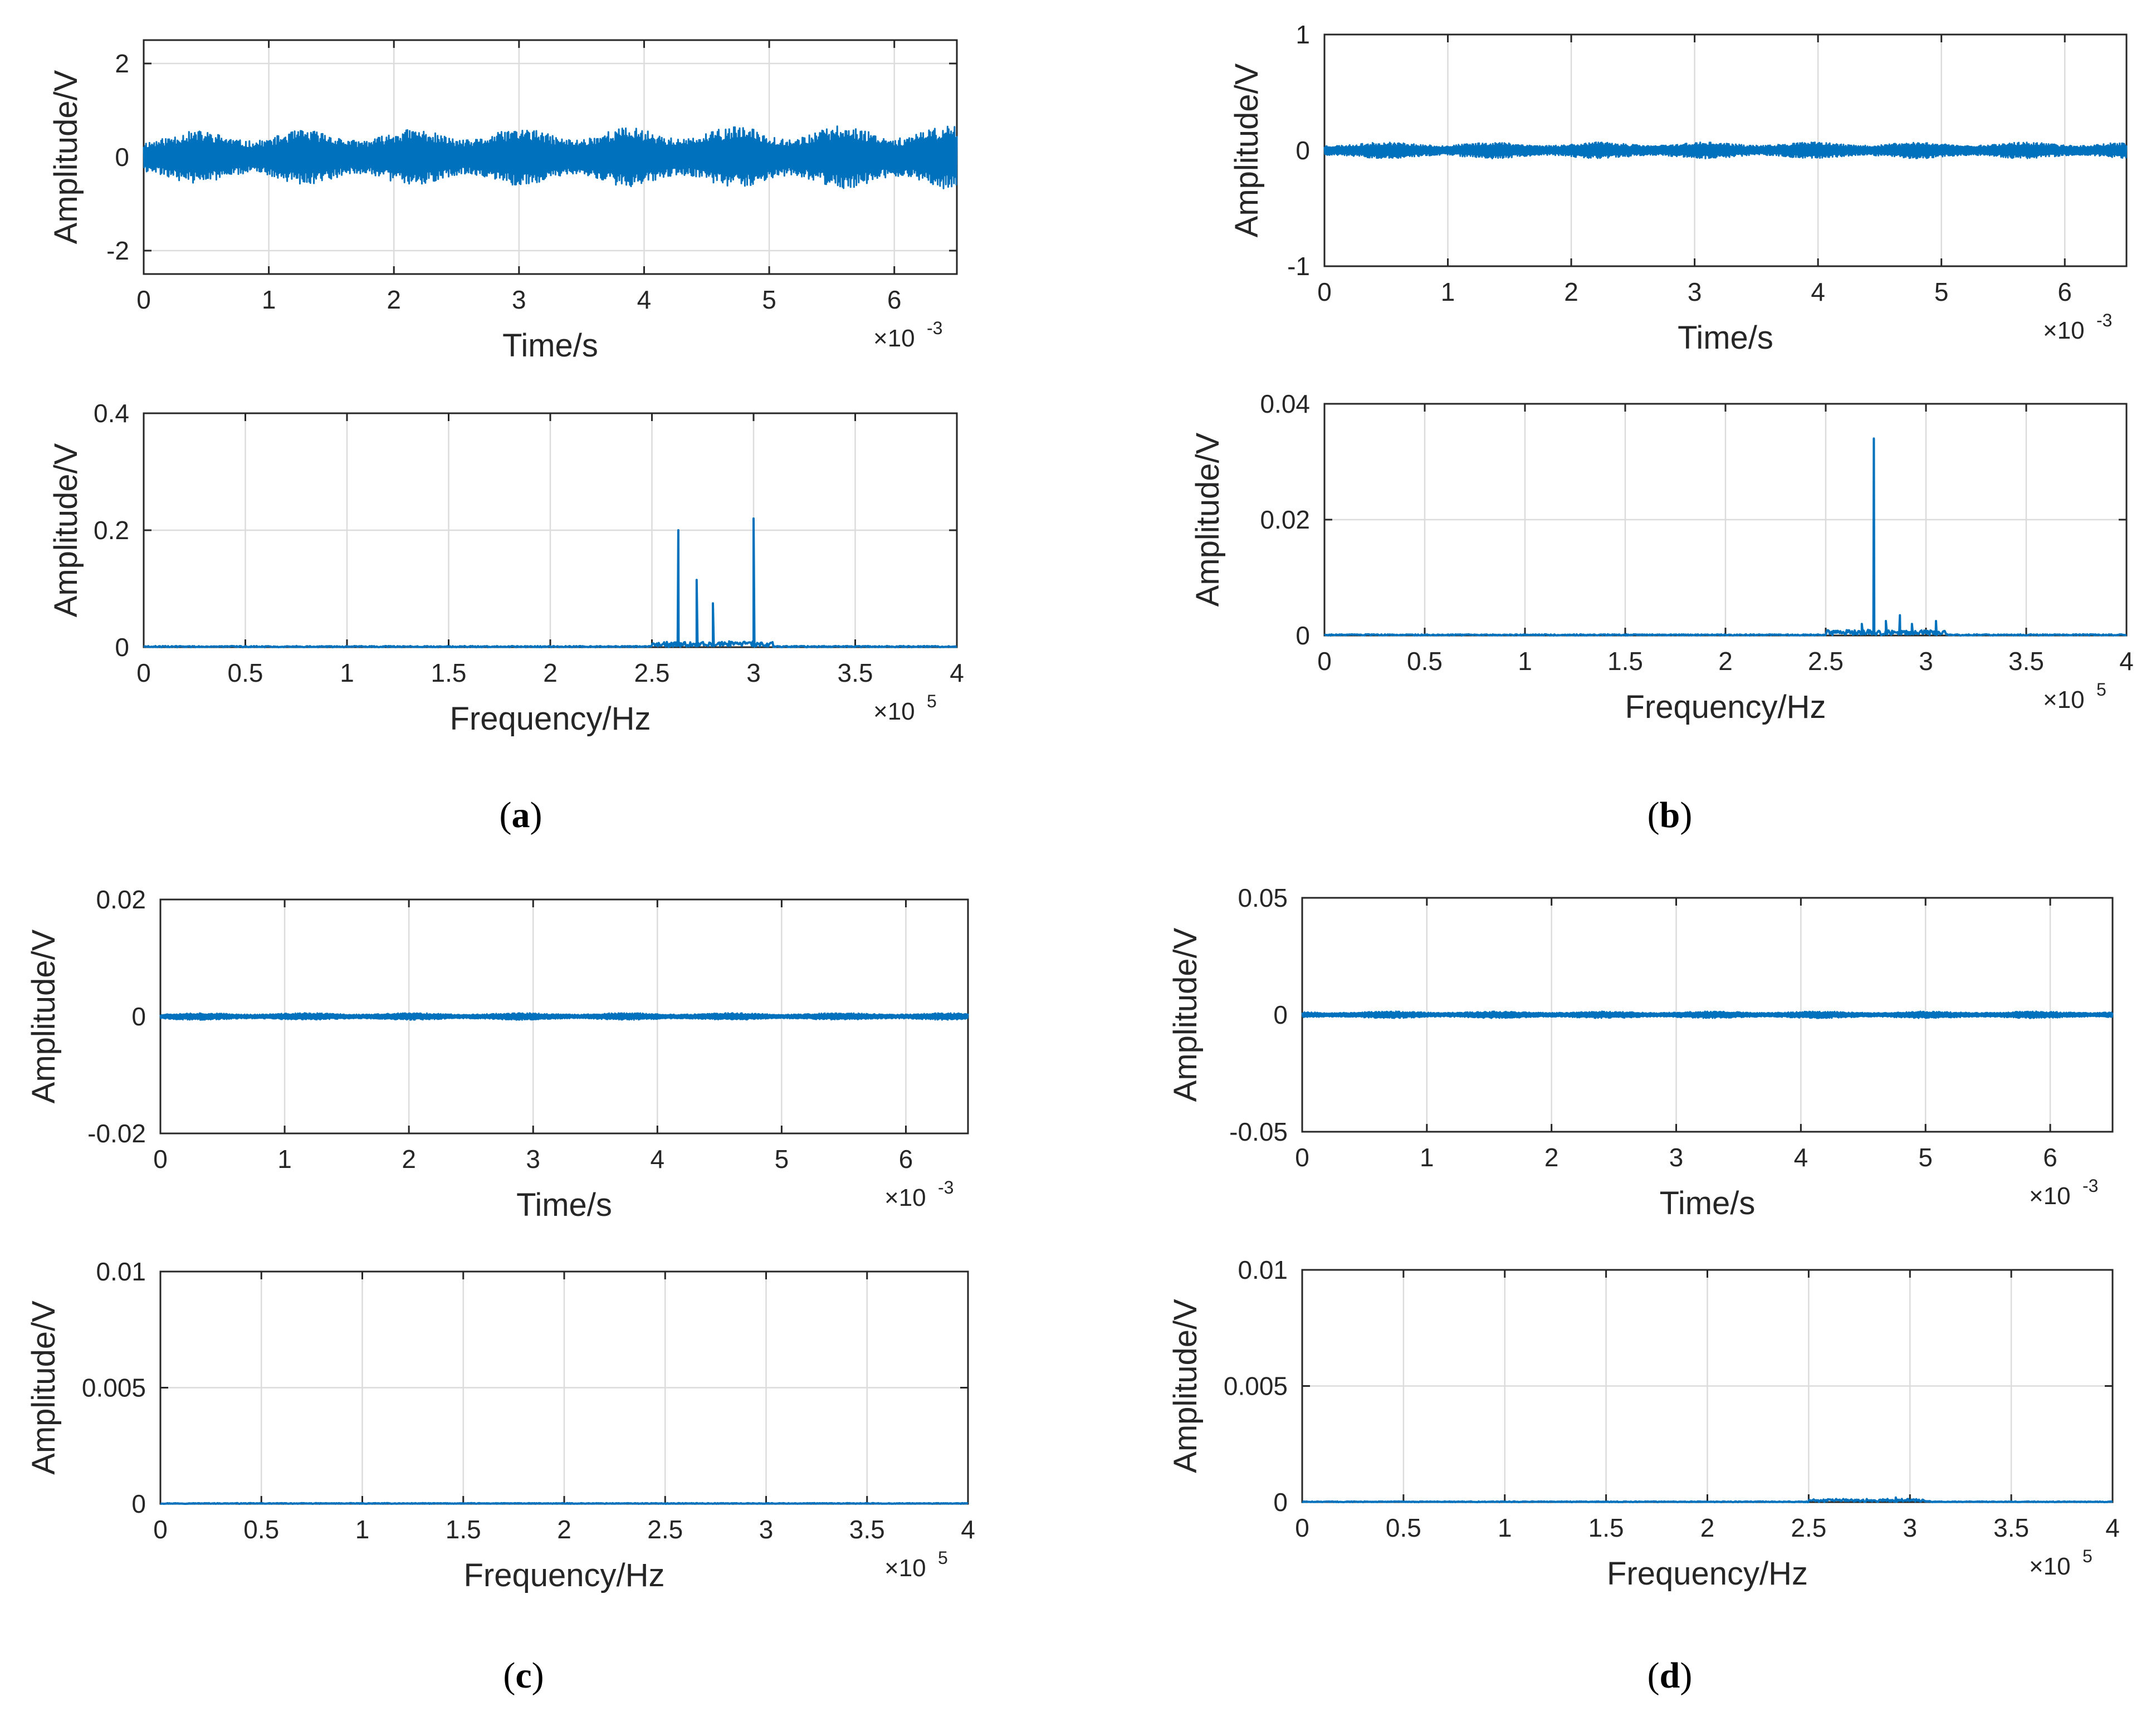  Describe the element at coordinates (117, 250) in the screenshot. I see `y-tick-label: -2` at that location.